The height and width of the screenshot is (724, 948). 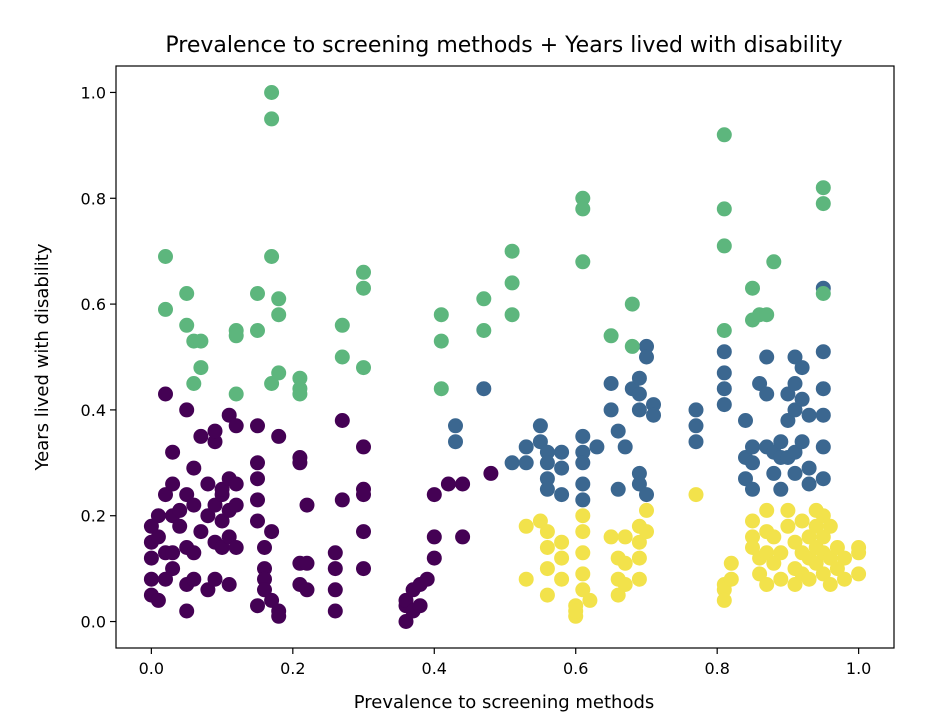 What do you see at coordinates (151, 668) in the screenshot?
I see `x-tick-label: 0.0` at bounding box center [151, 668].